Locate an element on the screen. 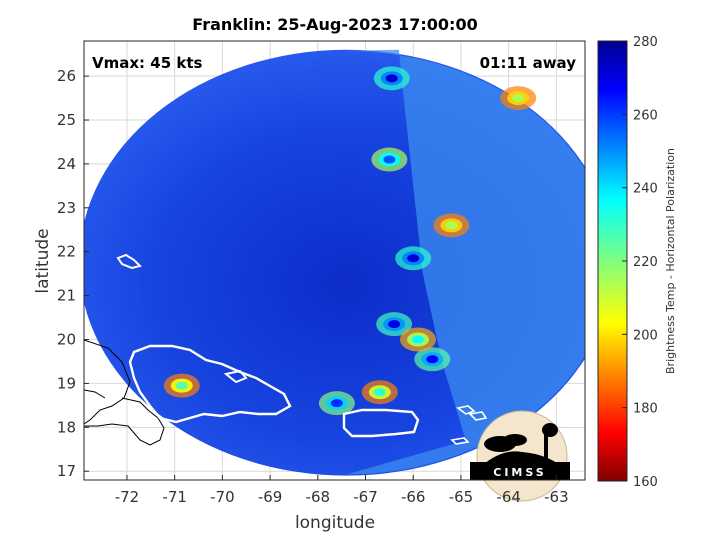 This screenshot has width=720, height=540. colorbar-tick-label: 180 is located at coordinates (645, 409).